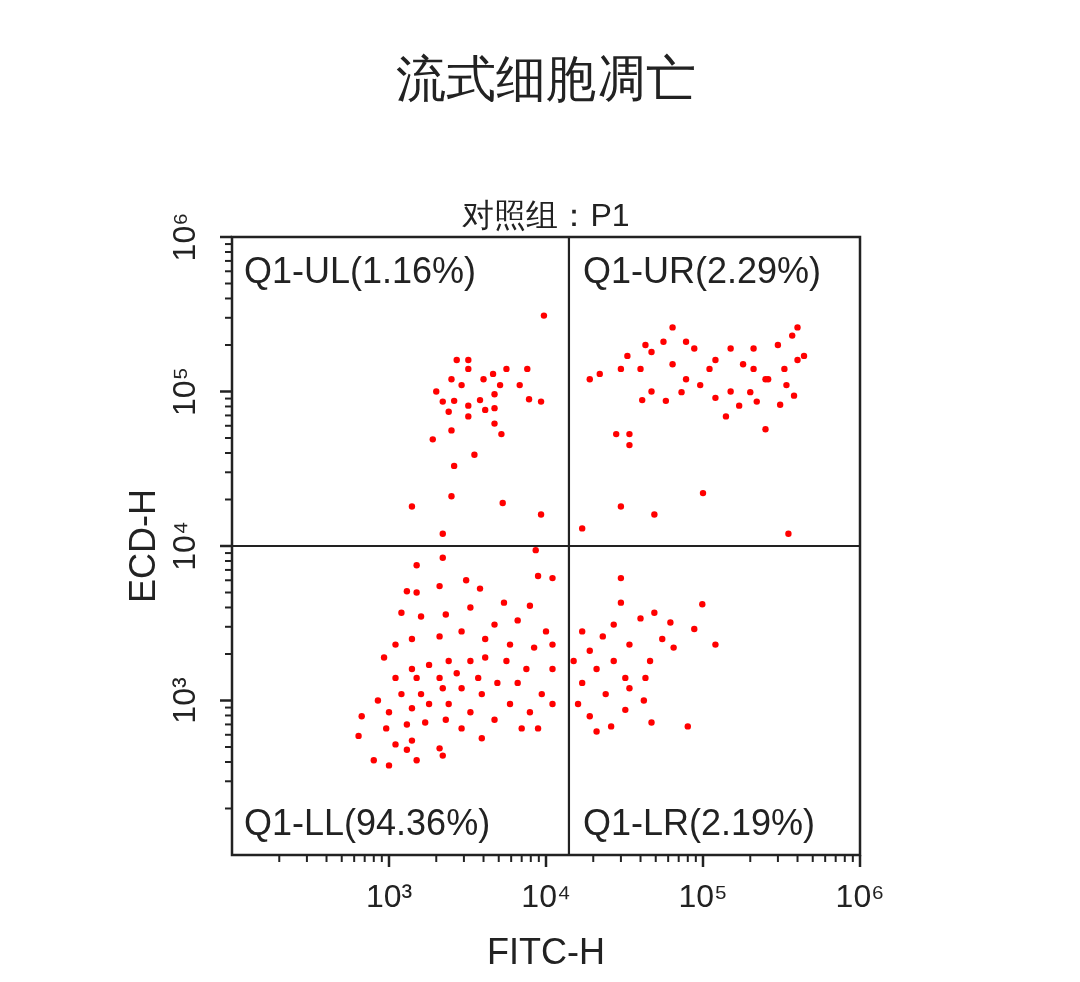 The height and width of the screenshot is (982, 1080). What do you see at coordinates (860, 896) in the screenshot?
I see `x-tick-label: 10⁶` at bounding box center [860, 896].